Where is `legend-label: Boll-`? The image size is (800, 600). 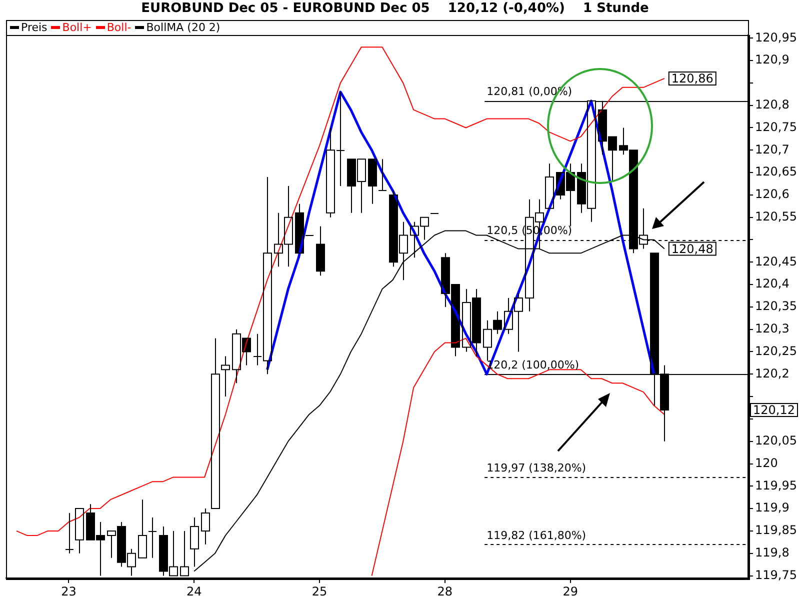
legend-label: Boll- is located at coordinates (119, 27).